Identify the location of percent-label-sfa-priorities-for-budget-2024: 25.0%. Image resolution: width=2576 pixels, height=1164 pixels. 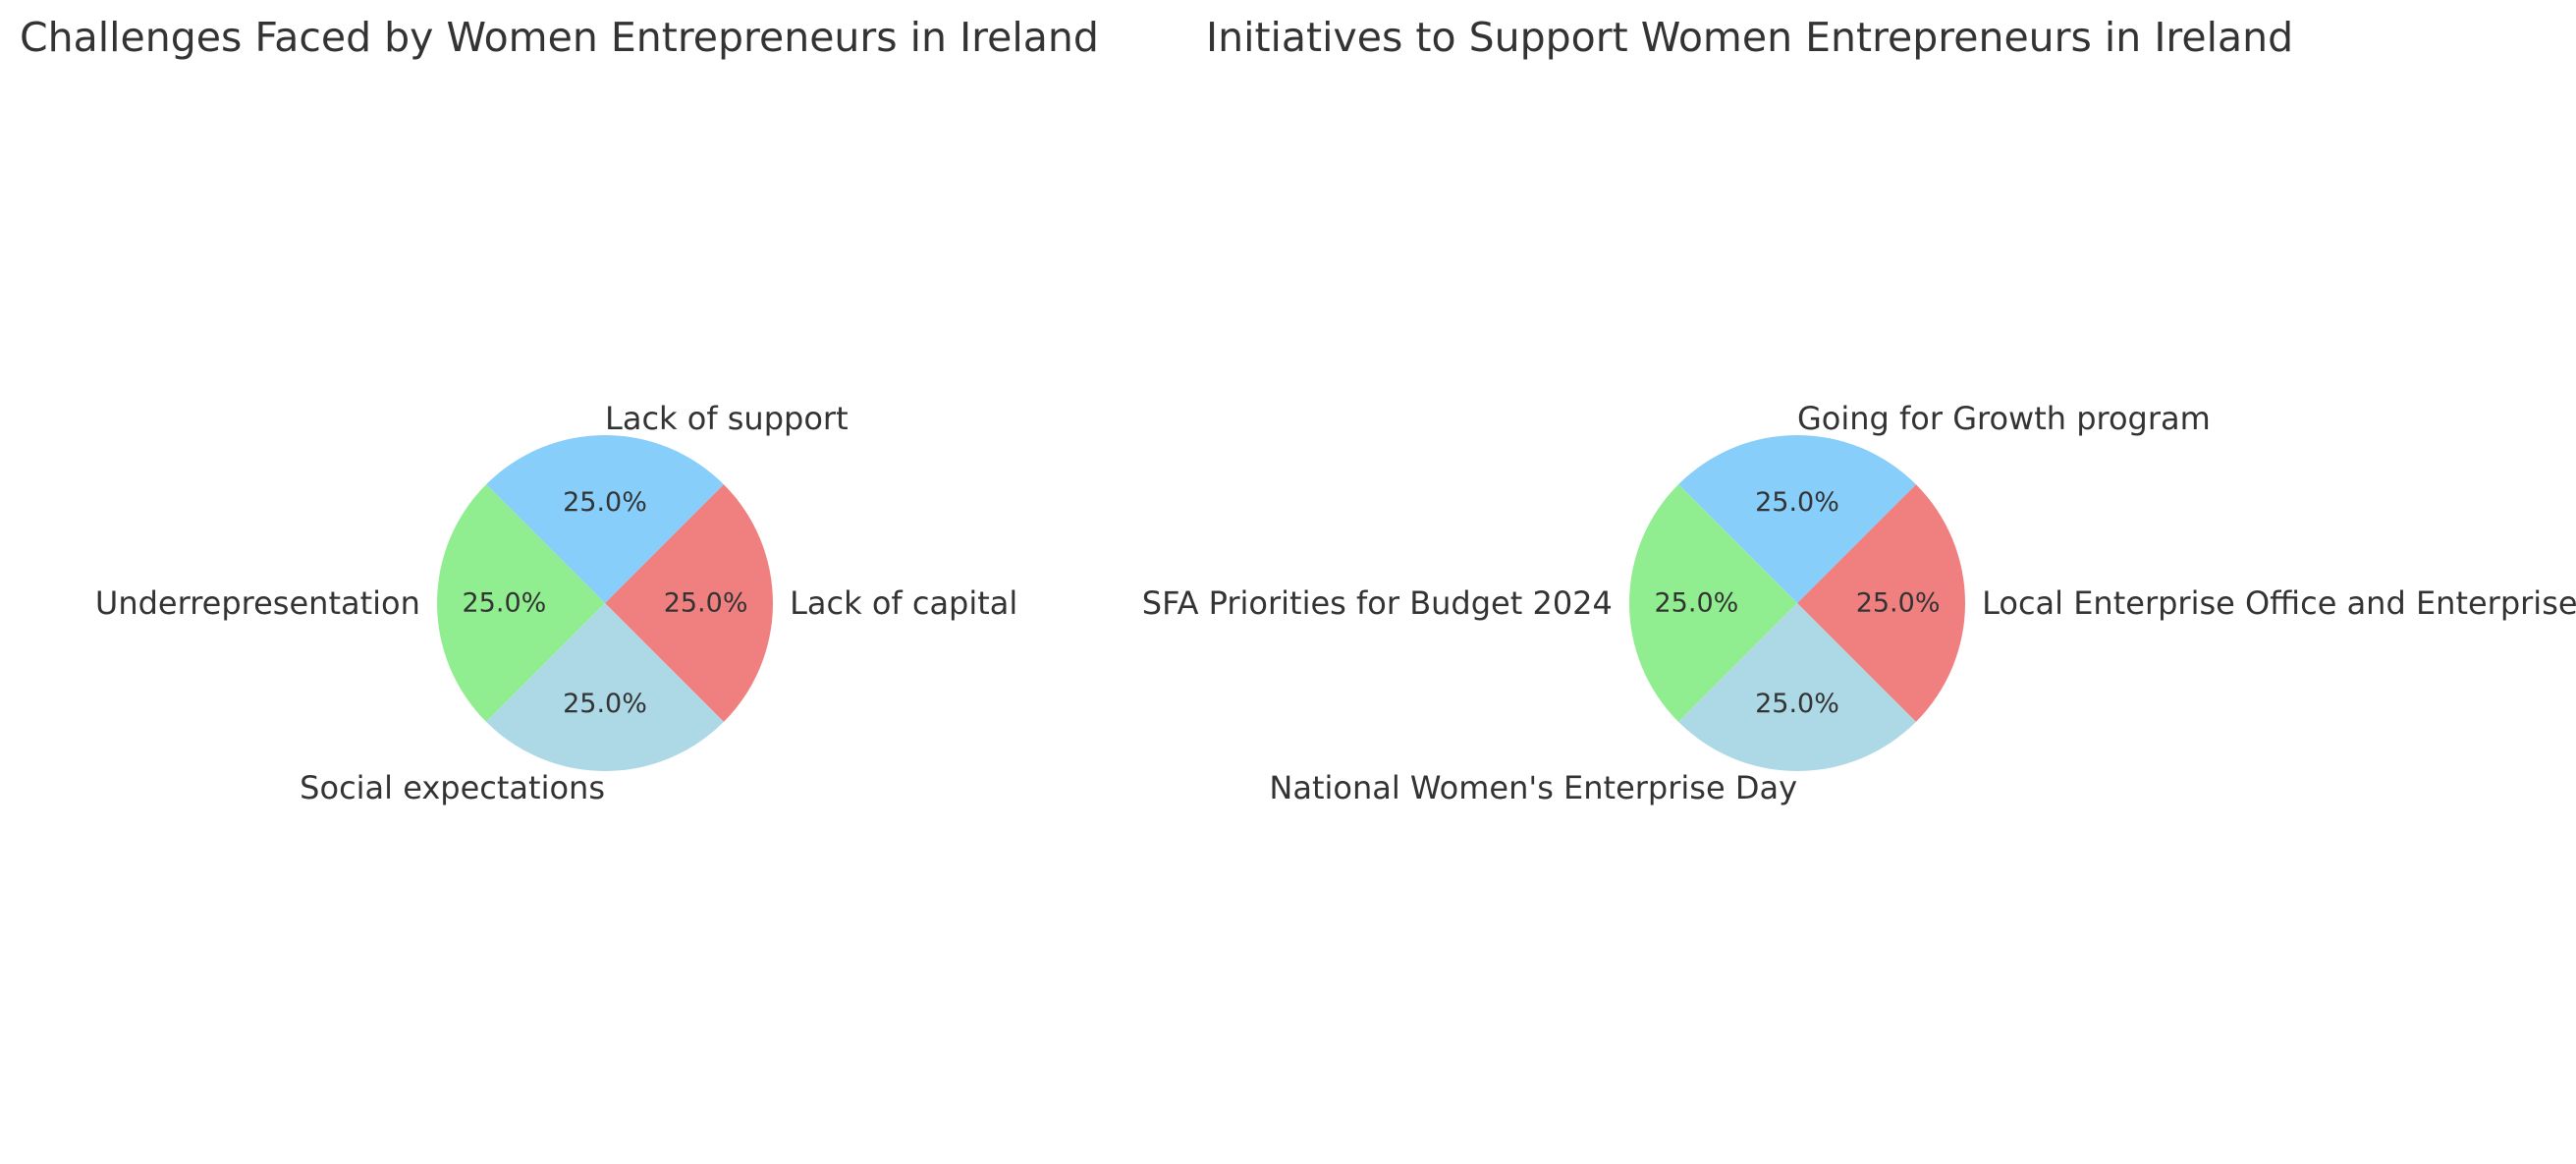
(1697, 603).